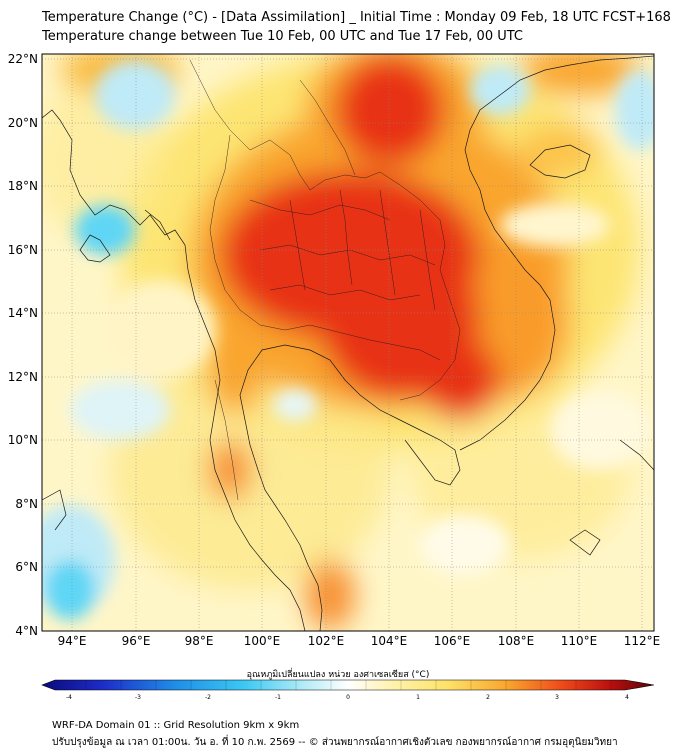 The image size is (676, 756). What do you see at coordinates (488, 697) in the screenshot?
I see `colorbar-tick: 2` at bounding box center [488, 697].